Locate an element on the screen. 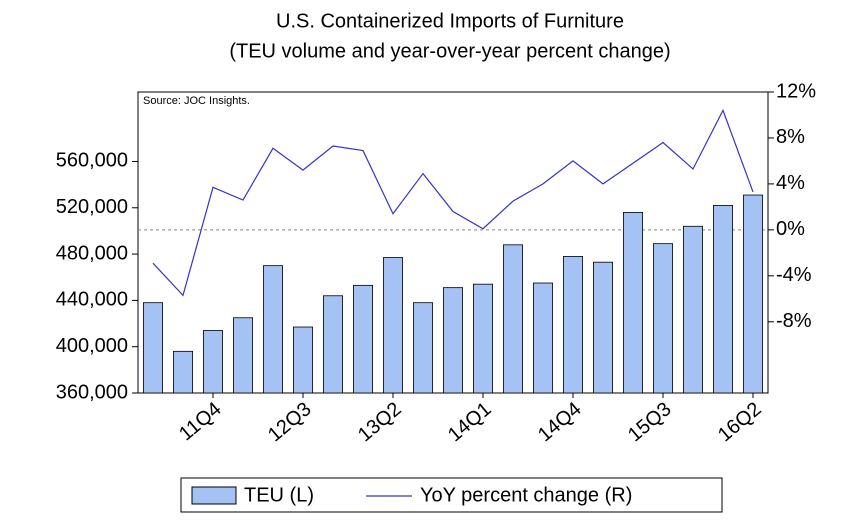 The image size is (851, 532). y2-tick-label: -8% is located at coordinates (794, 321).